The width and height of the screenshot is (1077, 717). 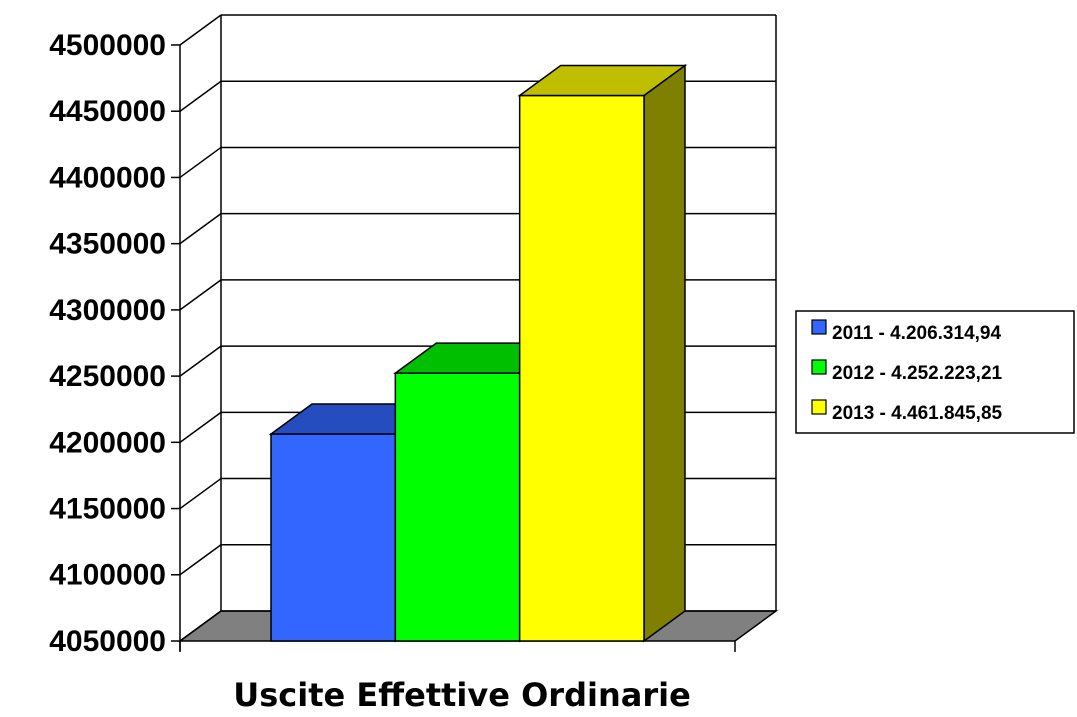 What do you see at coordinates (107, 310) in the screenshot?
I see `y-tick-label: 4300000` at bounding box center [107, 310].